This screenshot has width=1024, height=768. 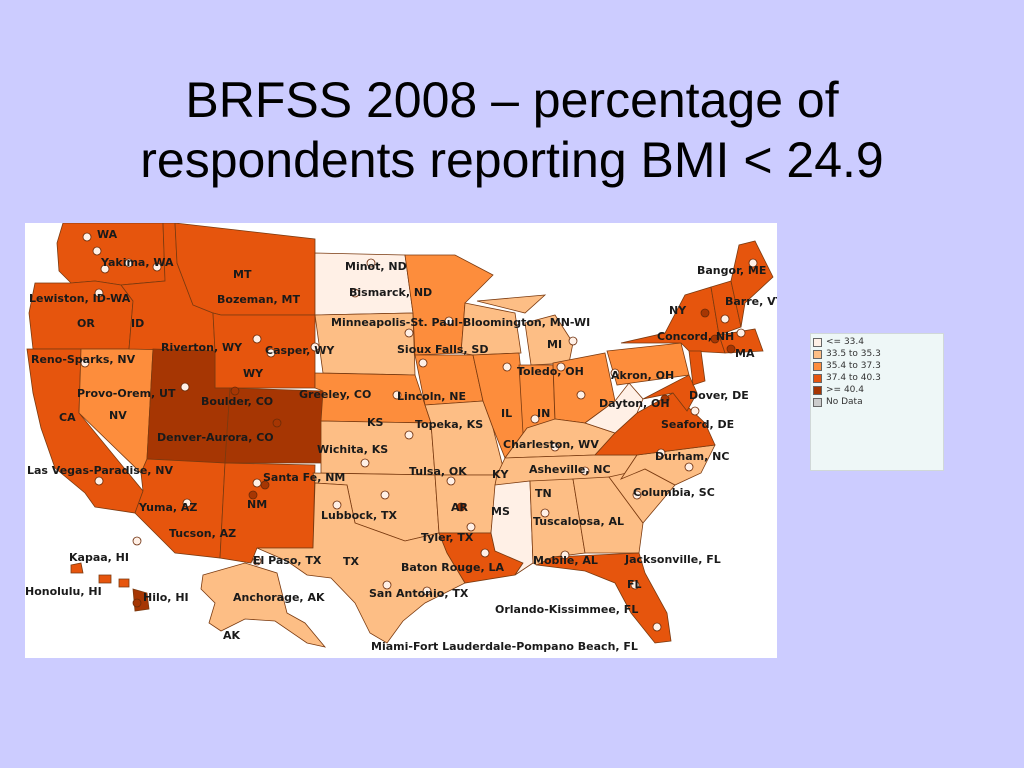 I want to click on label-seaford: Seaford, DE, so click(x=697, y=424).